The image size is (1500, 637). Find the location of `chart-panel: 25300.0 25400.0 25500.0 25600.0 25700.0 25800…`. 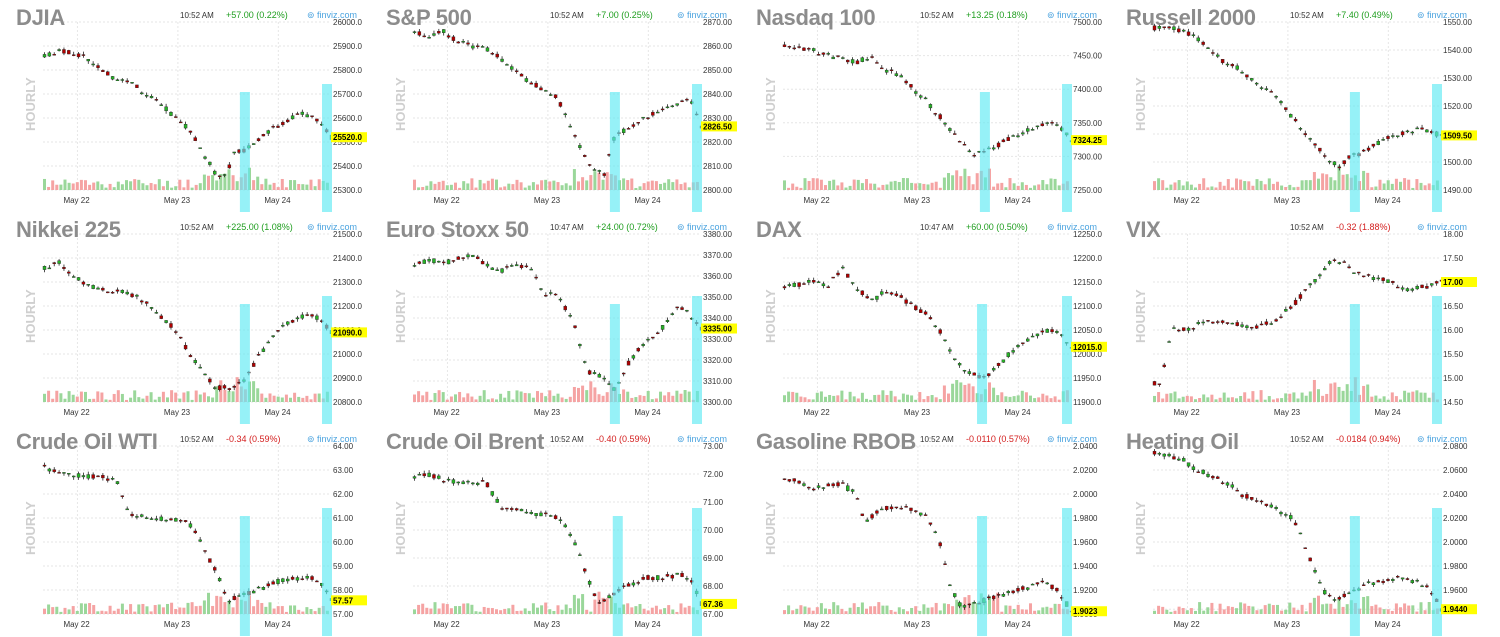

chart-panel: 25300.0 25400.0 25500.0 25600.0 25700.0 25800… is located at coordinates (185, 106).